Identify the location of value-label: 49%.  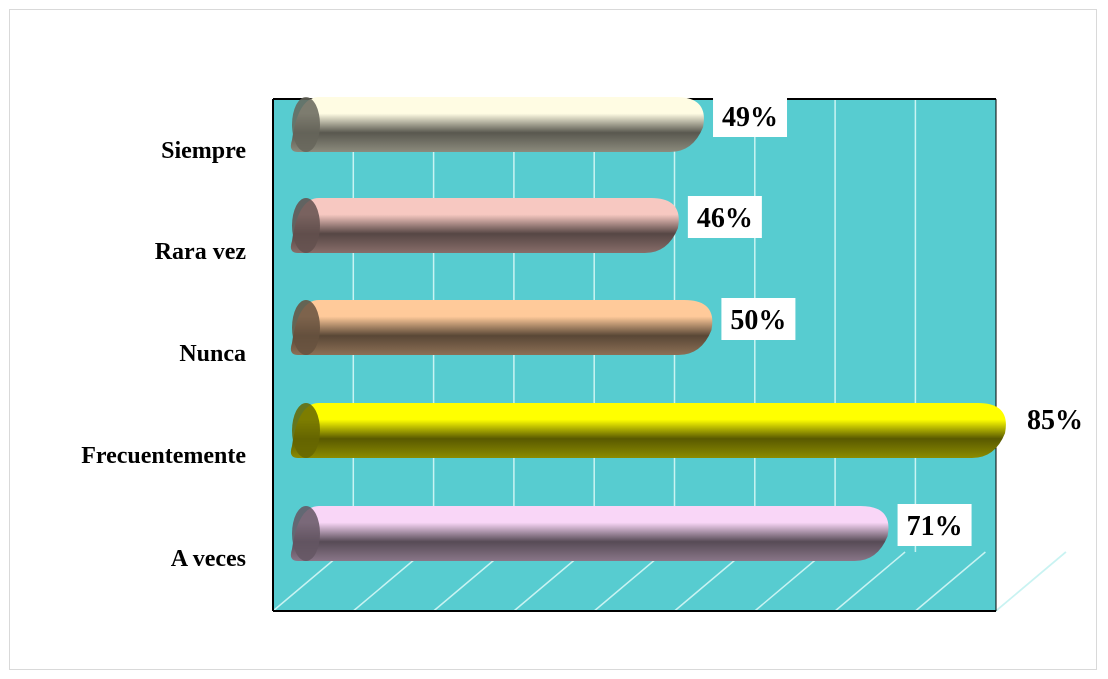
(750, 117).